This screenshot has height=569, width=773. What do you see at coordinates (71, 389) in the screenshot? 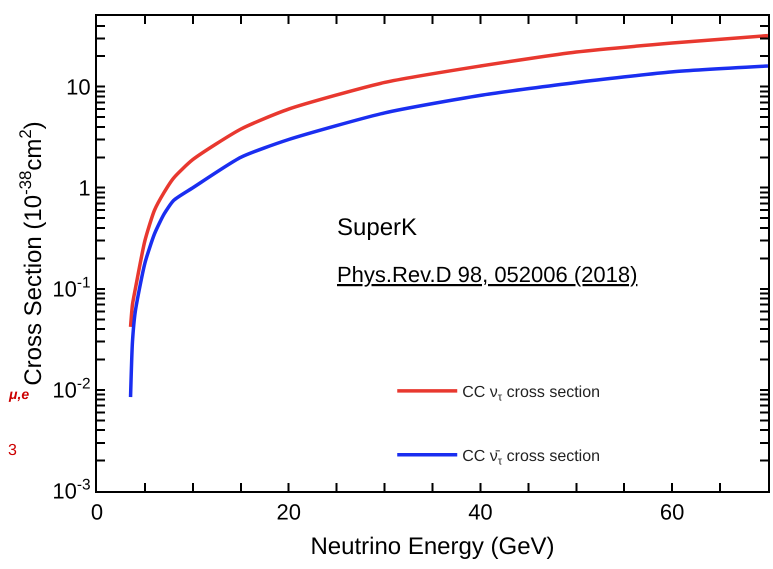
I see `y-tick-label: 10$^{-2}$` at bounding box center [71, 389].